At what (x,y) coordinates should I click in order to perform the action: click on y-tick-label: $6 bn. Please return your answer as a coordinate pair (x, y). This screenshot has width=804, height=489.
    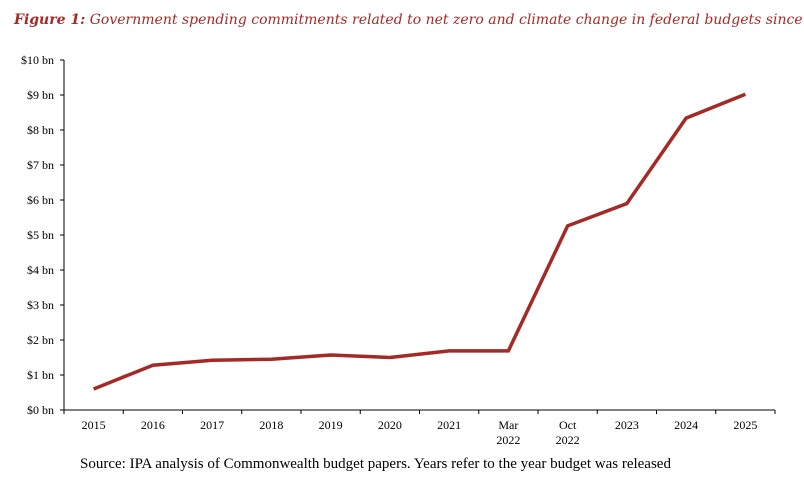
    Looking at the image, I should click on (40, 200).